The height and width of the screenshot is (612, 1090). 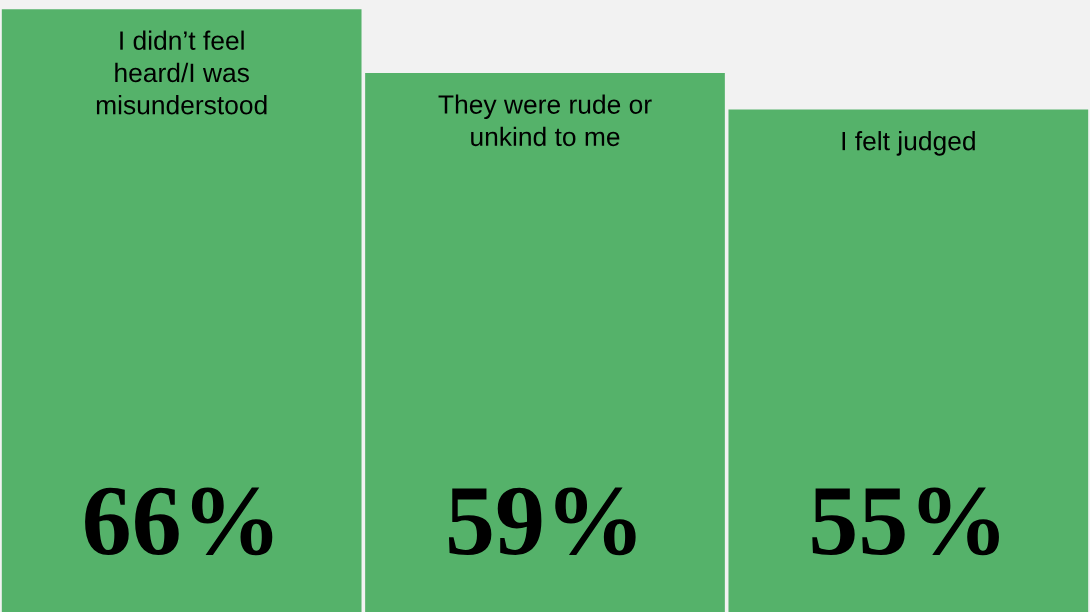 What do you see at coordinates (545, 120) in the screenshot?
I see `x-tick-label: They were rude or unkind to me` at bounding box center [545, 120].